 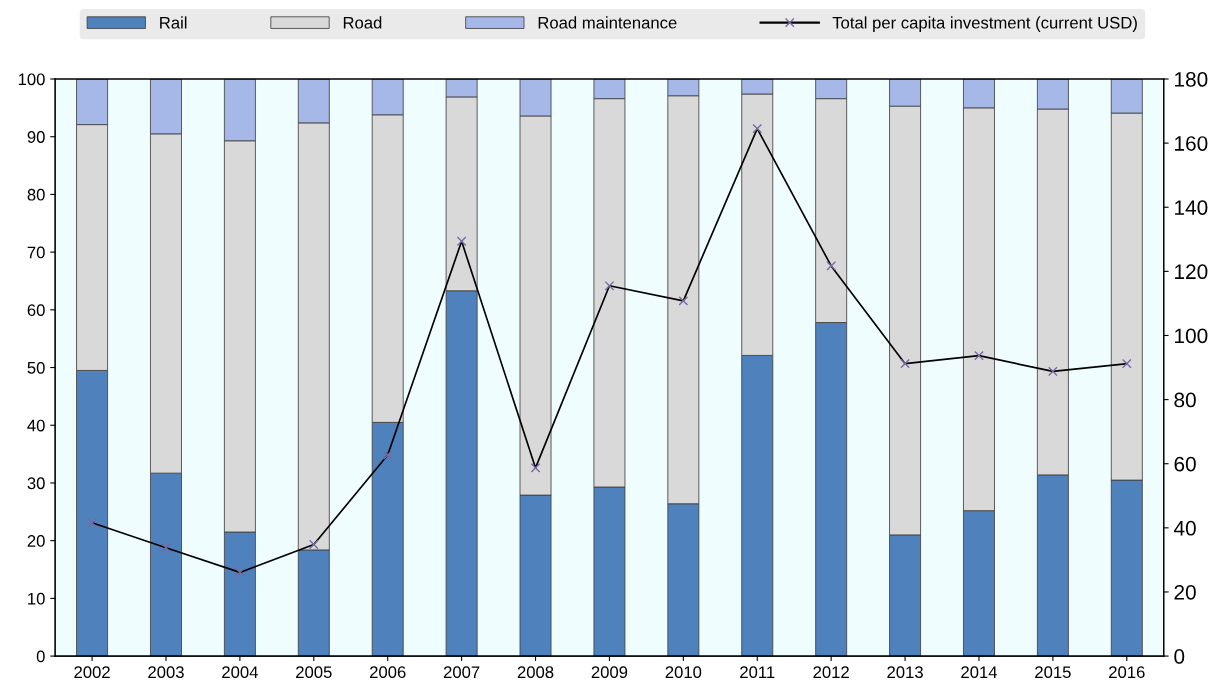 I want to click on y2-tick-label: 80, so click(x=1185, y=400).